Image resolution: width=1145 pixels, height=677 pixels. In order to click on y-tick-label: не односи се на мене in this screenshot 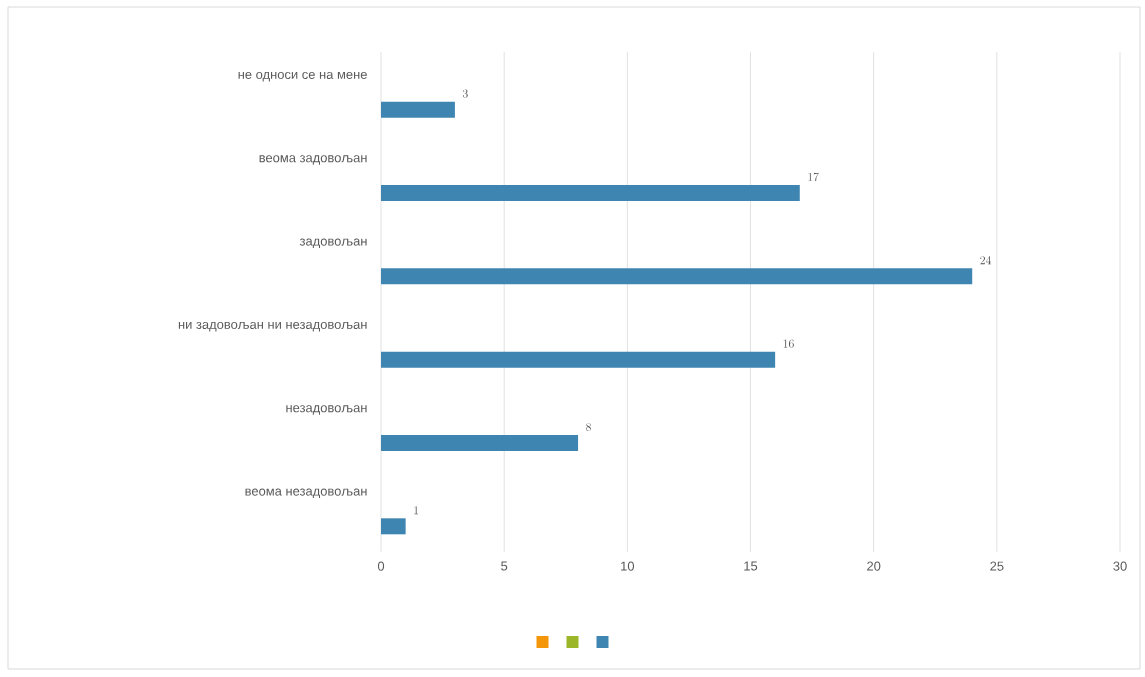, I will do `click(302, 76)`.